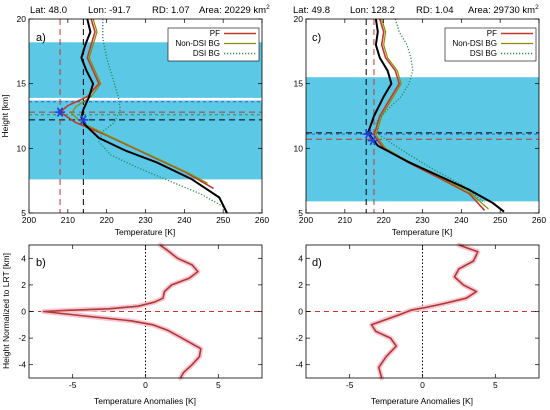  Describe the element at coordinates (41, 38) in the screenshot. I see `panel-label: a)` at that location.